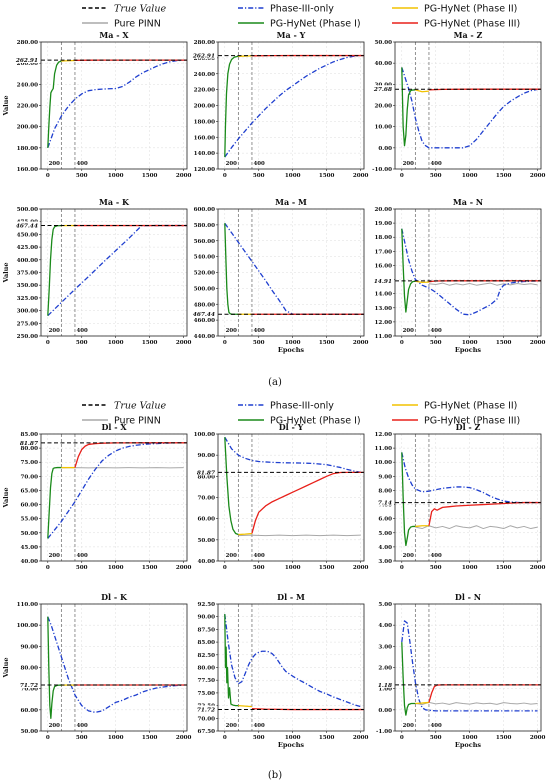  What do you see at coordinates (28, 107) in the screenshot?
I see `ytick-label: 220.00` at bounding box center [28, 107].